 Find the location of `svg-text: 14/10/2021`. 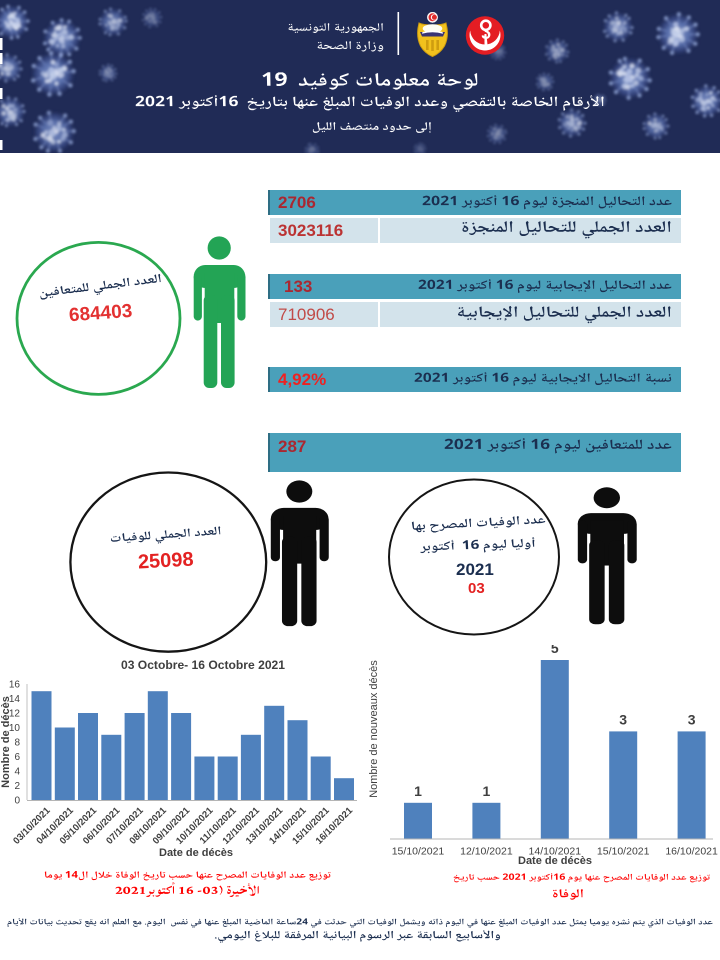

svg-text: 14/10/2021 is located at coordinates (555, 852).